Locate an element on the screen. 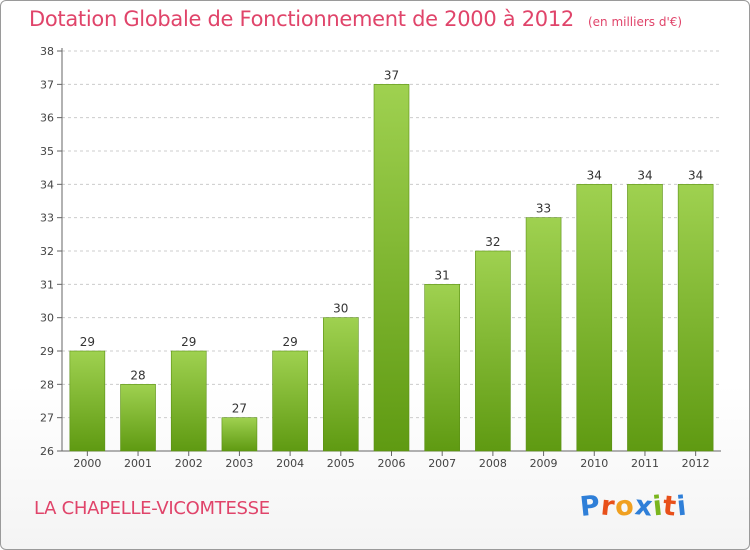 This screenshot has width=750, height=550. y-tick-label: 35 is located at coordinates (47, 151).